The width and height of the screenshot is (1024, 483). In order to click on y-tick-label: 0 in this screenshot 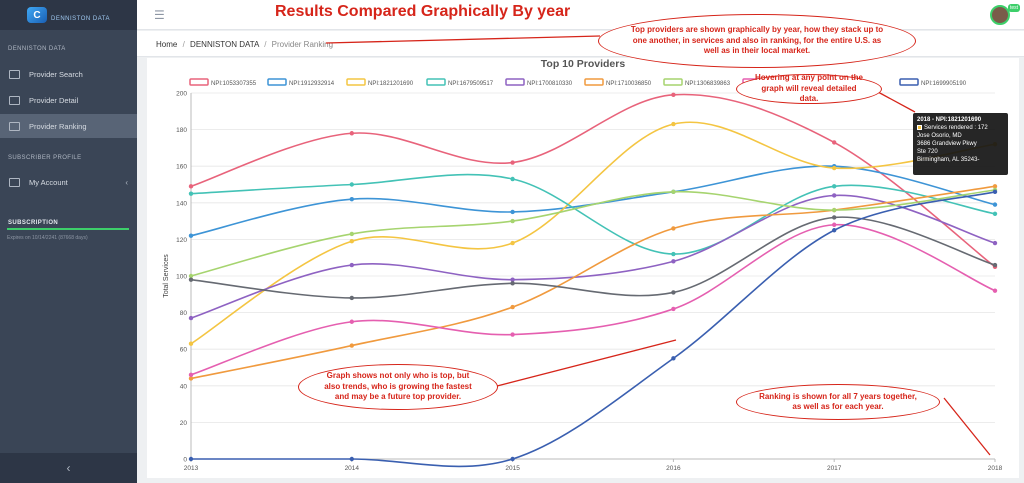, I will do `click(185, 460)`.